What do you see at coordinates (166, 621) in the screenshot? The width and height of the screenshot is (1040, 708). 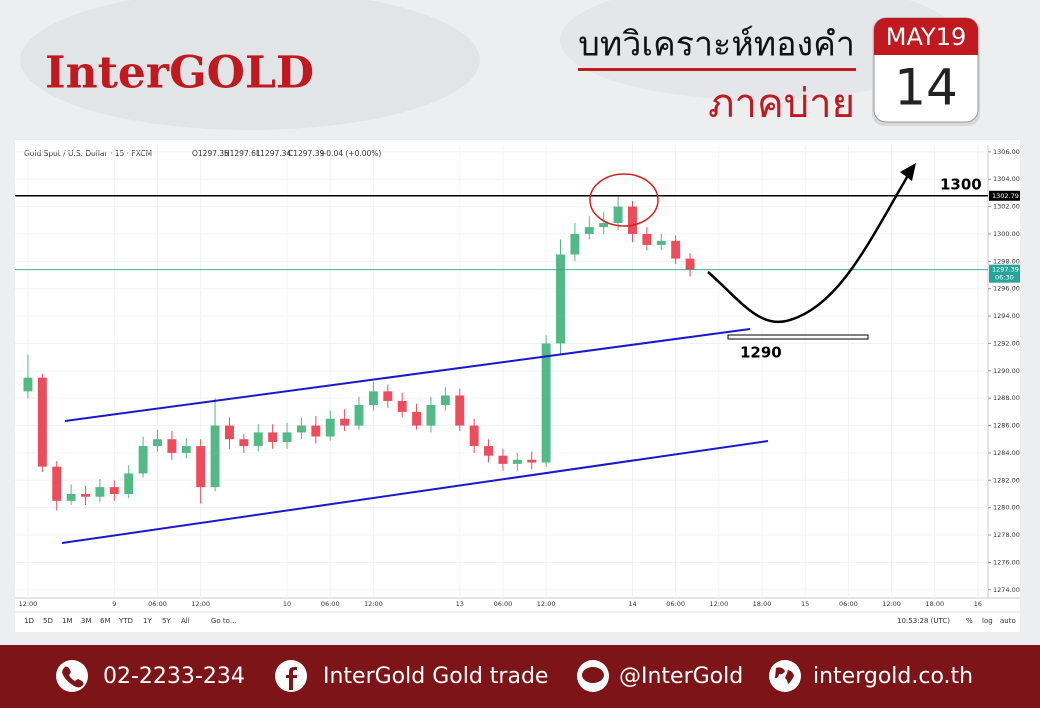 I see `range-button: 5Y` at bounding box center [166, 621].